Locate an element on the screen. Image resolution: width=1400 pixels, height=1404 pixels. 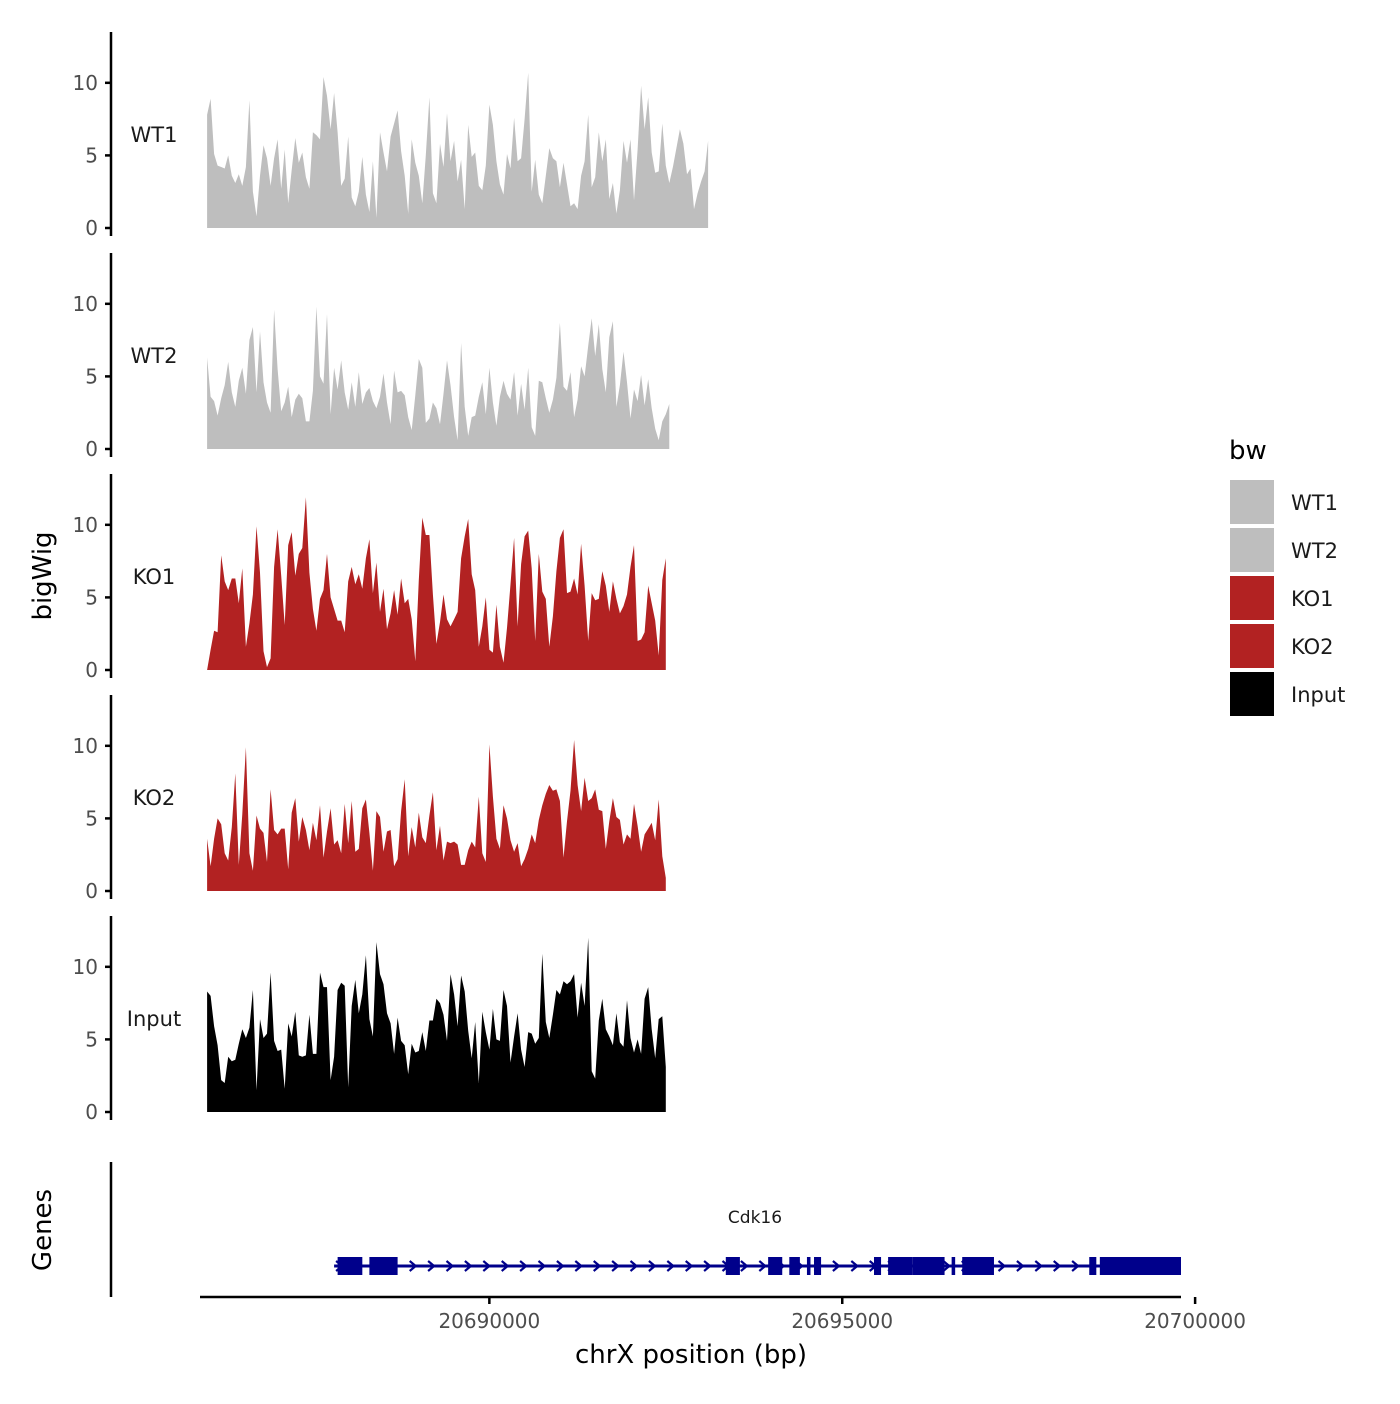
track-ko1: 0 5 10 KO1 is located at coordinates (369, 578).